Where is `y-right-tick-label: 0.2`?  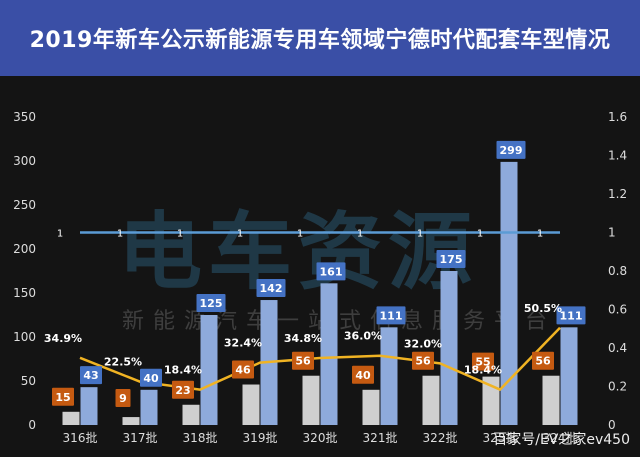 y-right-tick-label: 0.2 is located at coordinates (617, 387).